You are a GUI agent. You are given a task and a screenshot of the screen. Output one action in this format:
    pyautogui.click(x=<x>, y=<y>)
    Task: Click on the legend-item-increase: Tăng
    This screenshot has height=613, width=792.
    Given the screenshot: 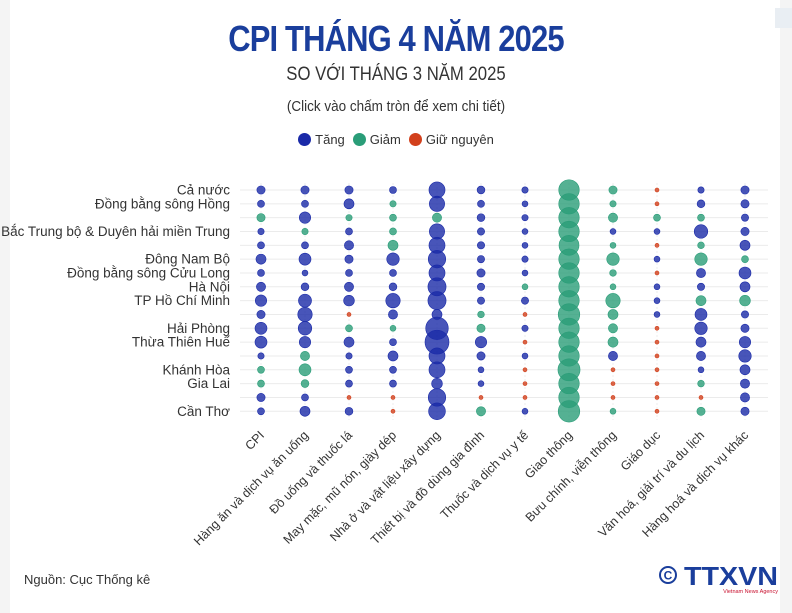 What is the action you would take?
    pyautogui.click(x=321, y=139)
    